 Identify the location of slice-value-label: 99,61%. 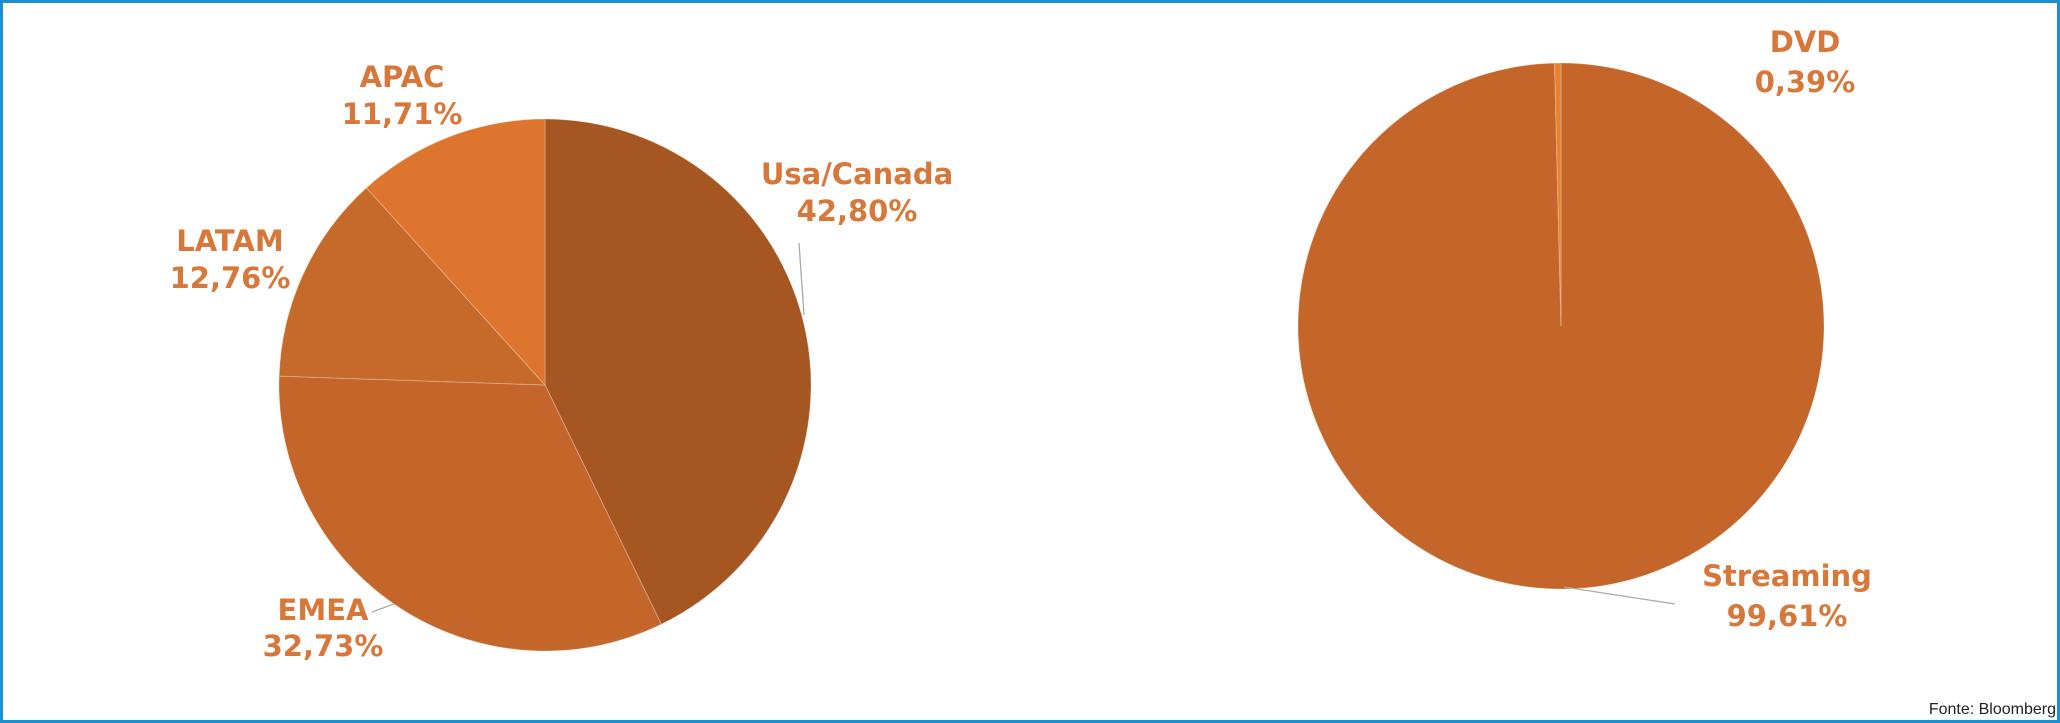
(1787, 616).